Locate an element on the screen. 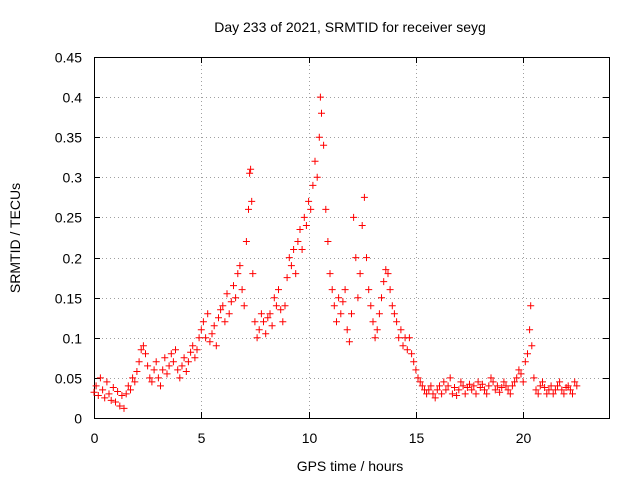  x-tick-label: 10 is located at coordinates (310, 438).